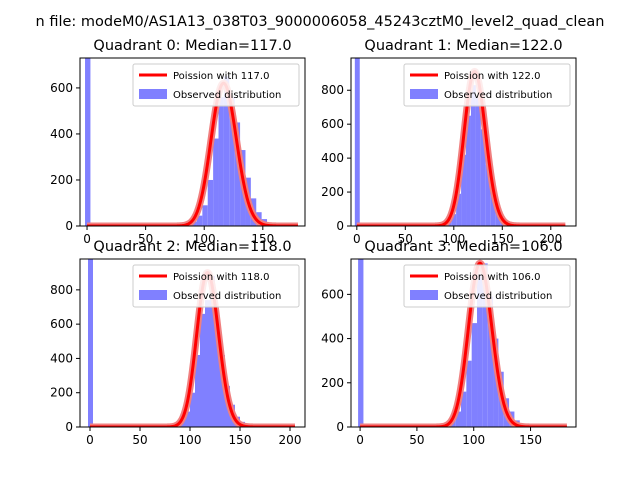  What do you see at coordinates (221, 76) in the screenshot?
I see `legend-line-label: Poission with 117.0` at bounding box center [221, 76].